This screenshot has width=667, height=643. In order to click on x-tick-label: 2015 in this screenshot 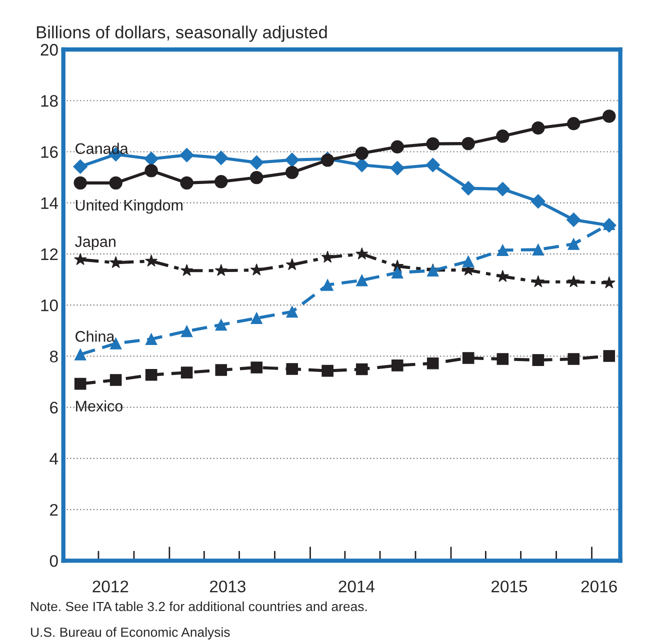, I will do `click(510, 586)`.